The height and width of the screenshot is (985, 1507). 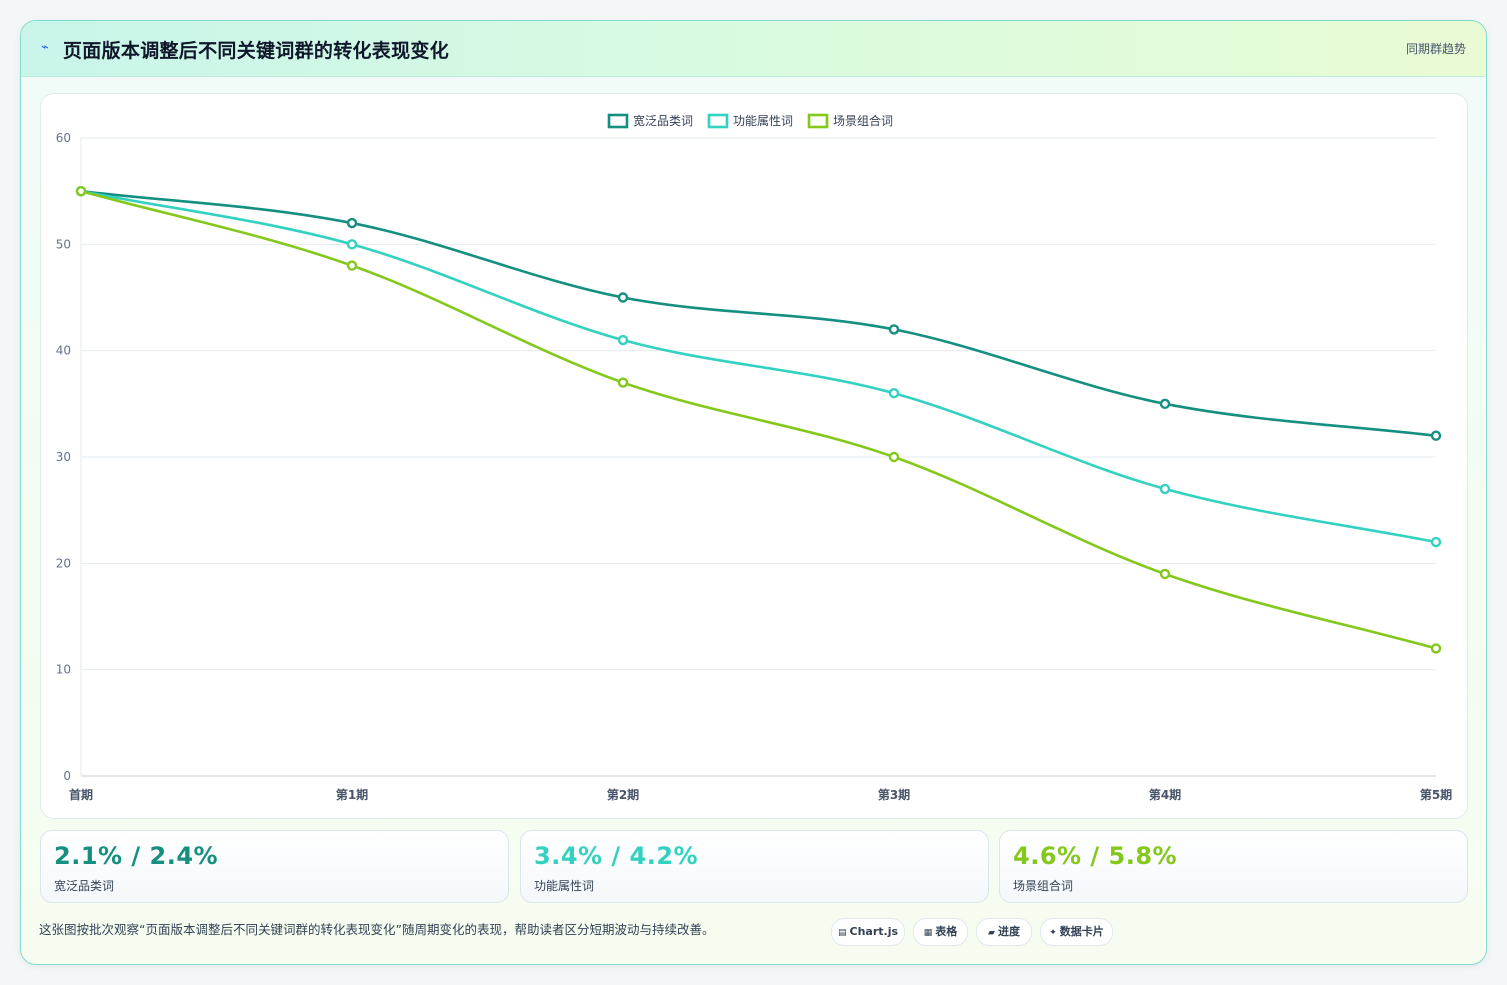 What do you see at coordinates (84, 886) in the screenshot?
I see `kpi-label: 宽泛品类词` at bounding box center [84, 886].